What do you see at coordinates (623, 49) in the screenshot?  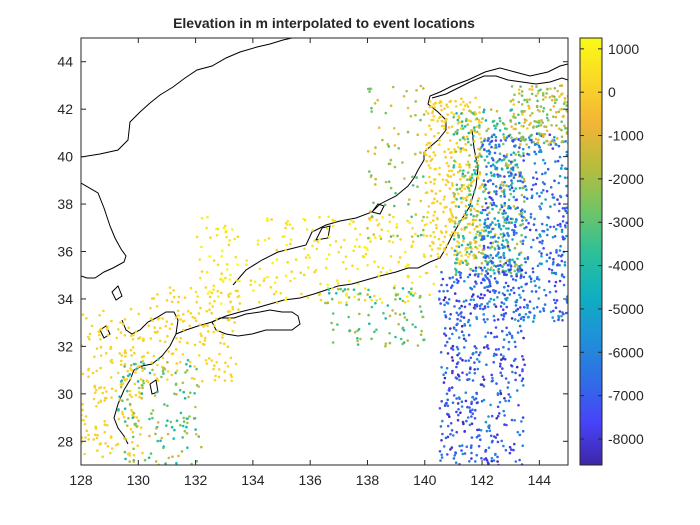 I see `colorbar-tick-label: 1000` at bounding box center [623, 49].